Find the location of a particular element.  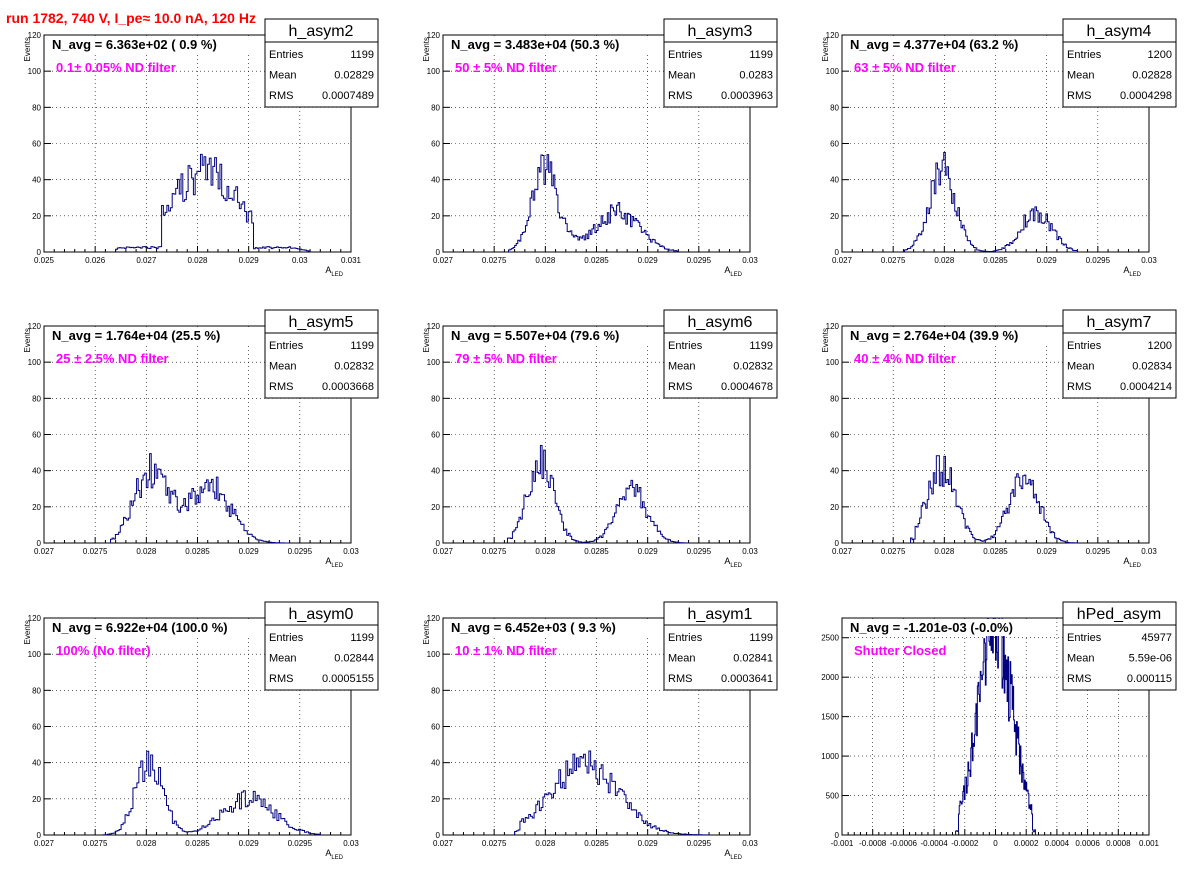

x-tick-label: 0.026 is located at coordinates (95, 260).